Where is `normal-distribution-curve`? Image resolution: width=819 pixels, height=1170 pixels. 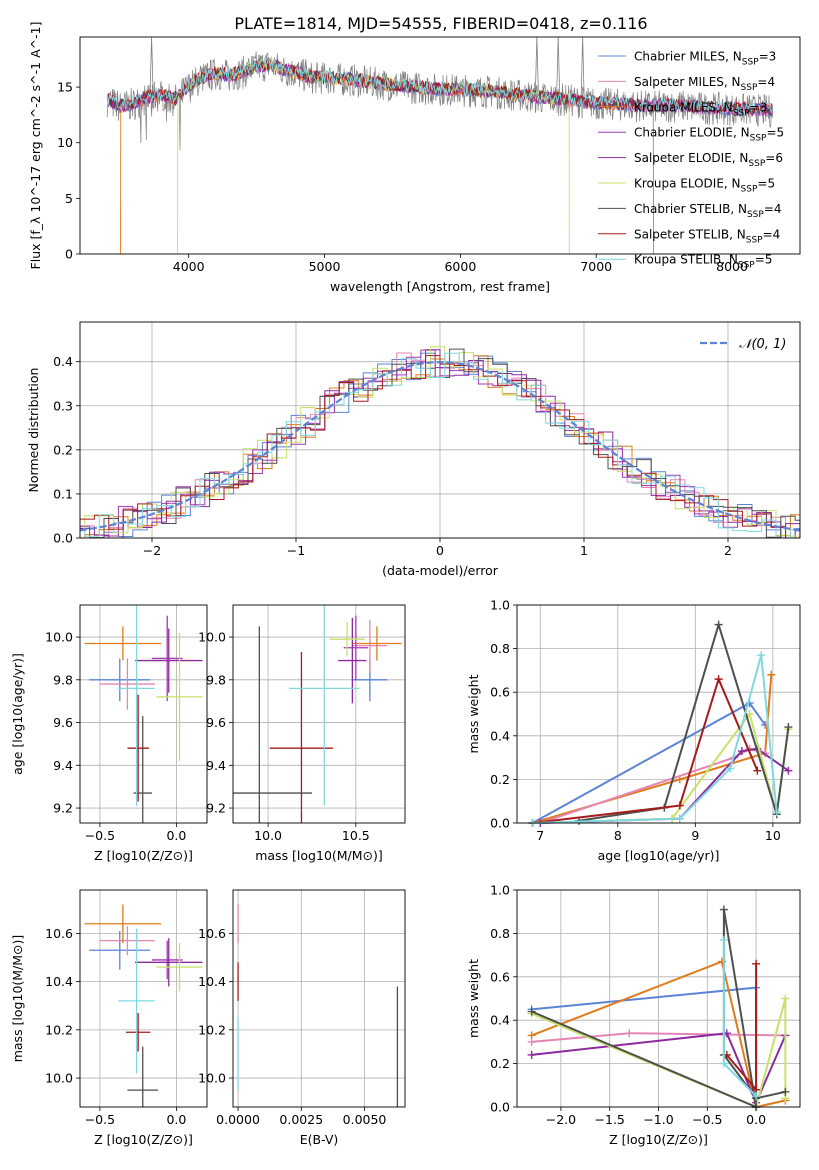
normal-distribution-curve is located at coordinates (440, 446).